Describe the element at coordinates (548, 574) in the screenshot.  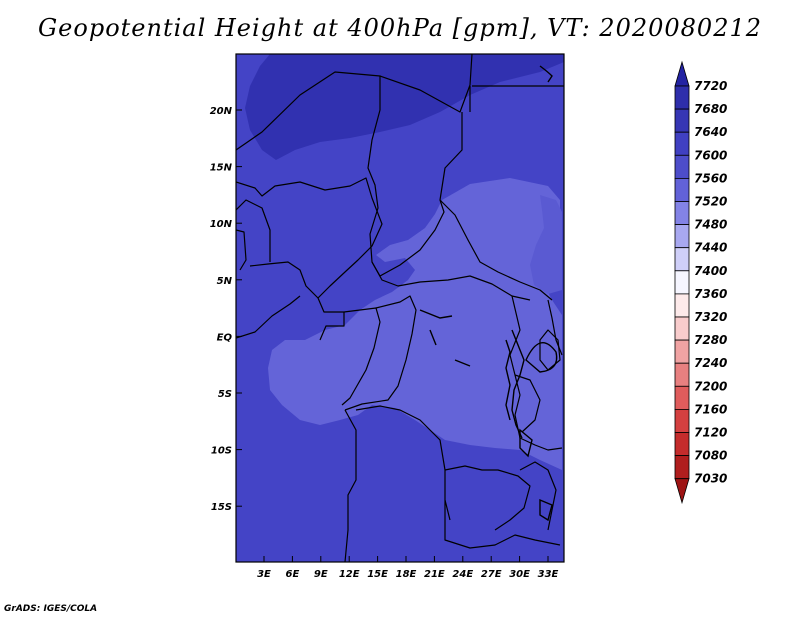
I see `lon-label-33e: 33E` at that location.